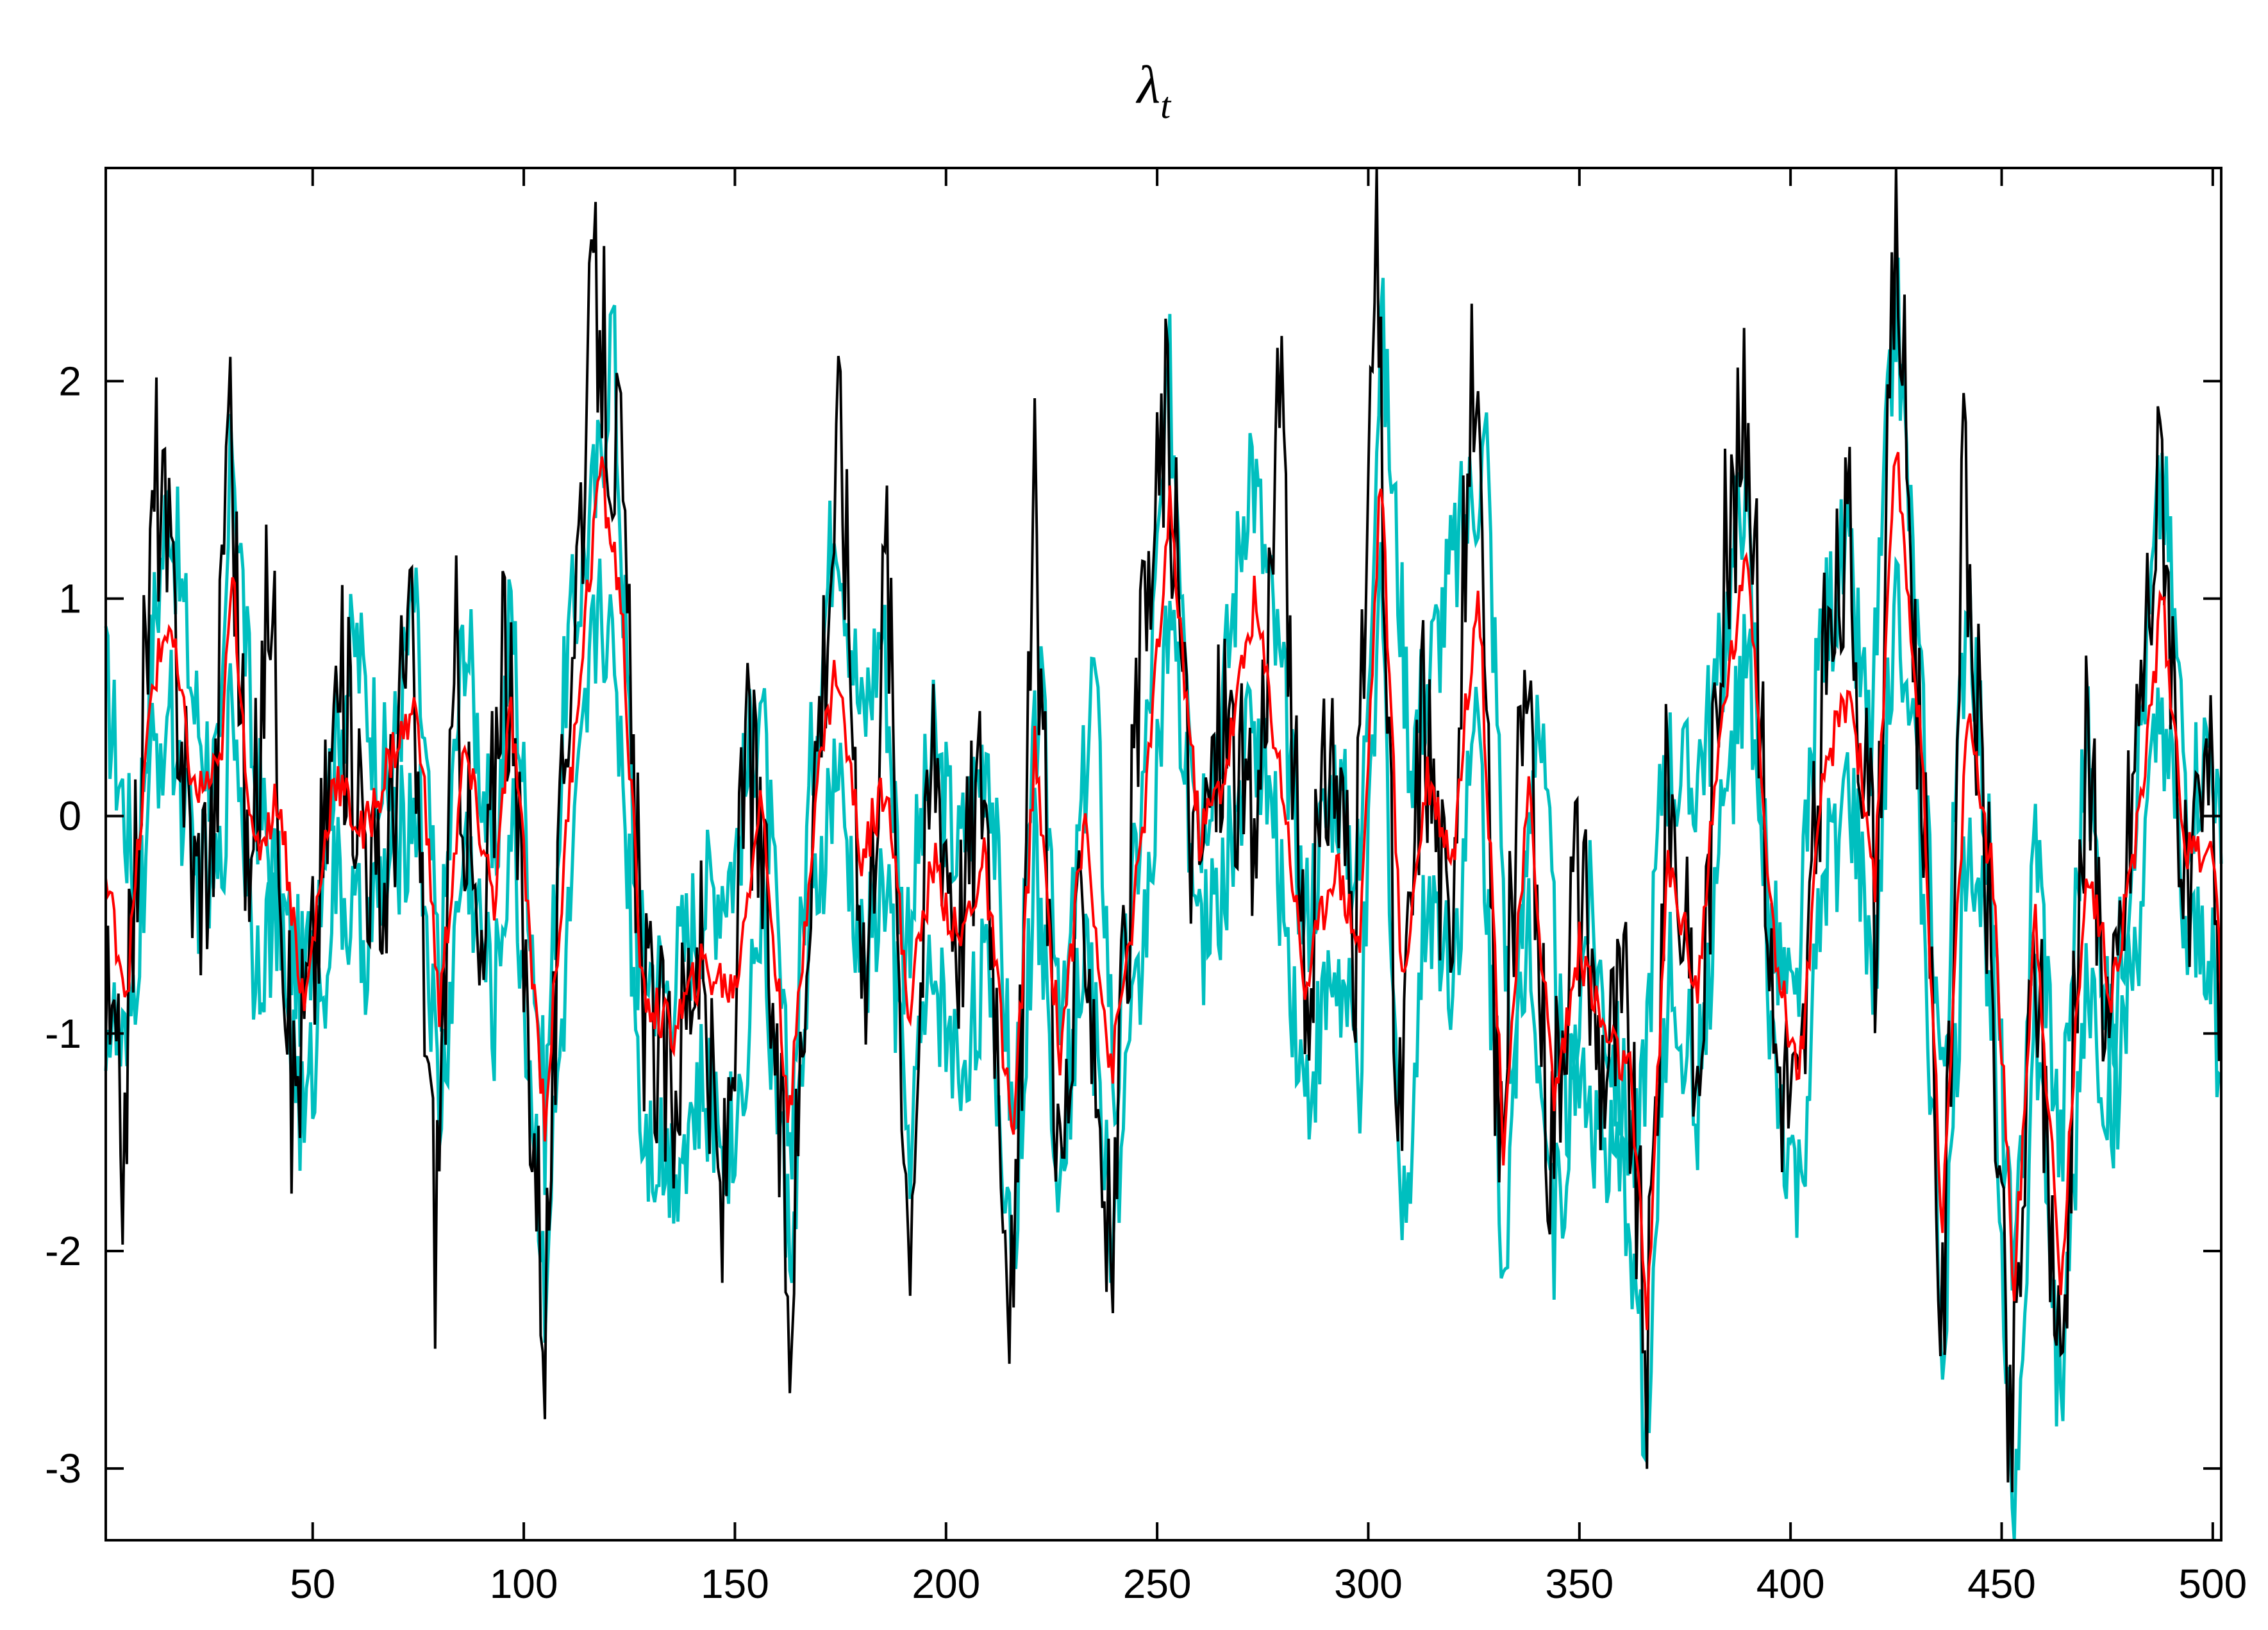 This screenshot has width=2268, height=1630. What do you see at coordinates (63, 1251) in the screenshot?
I see `y-tick-label: -2` at bounding box center [63, 1251].